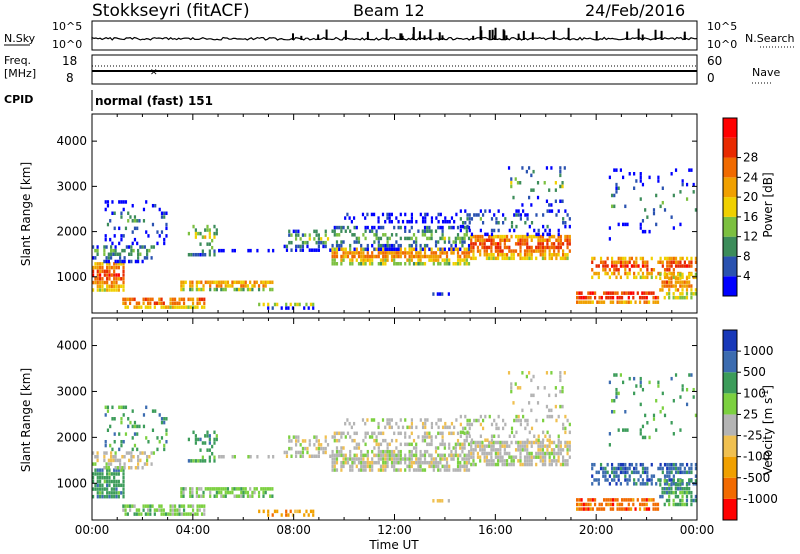  I want to click on colorbar-tick-label: 500, so click(754, 372).